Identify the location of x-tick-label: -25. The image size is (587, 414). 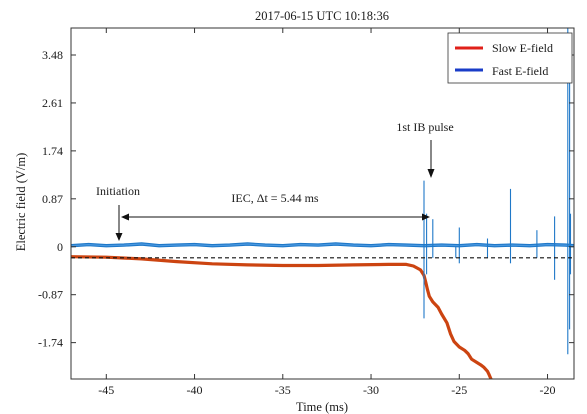
(459, 390).